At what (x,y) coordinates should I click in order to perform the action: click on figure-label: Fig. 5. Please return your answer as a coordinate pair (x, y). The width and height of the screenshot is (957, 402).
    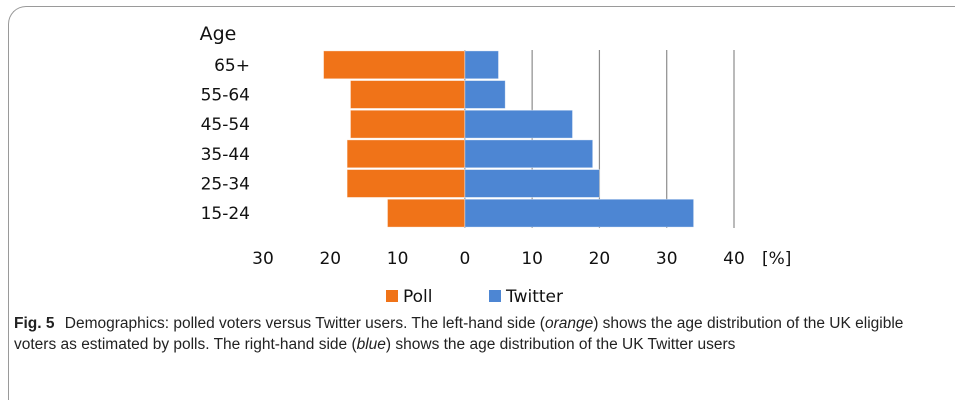
    Looking at the image, I should click on (34, 323).